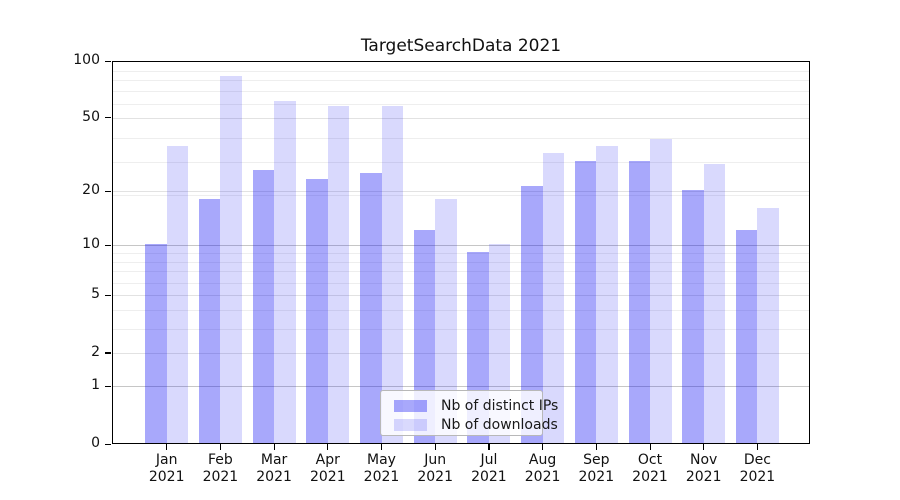 The width and height of the screenshot is (900, 500). Describe the element at coordinates (410, 424) in the screenshot. I see `legend-swatch-downloads` at that location.